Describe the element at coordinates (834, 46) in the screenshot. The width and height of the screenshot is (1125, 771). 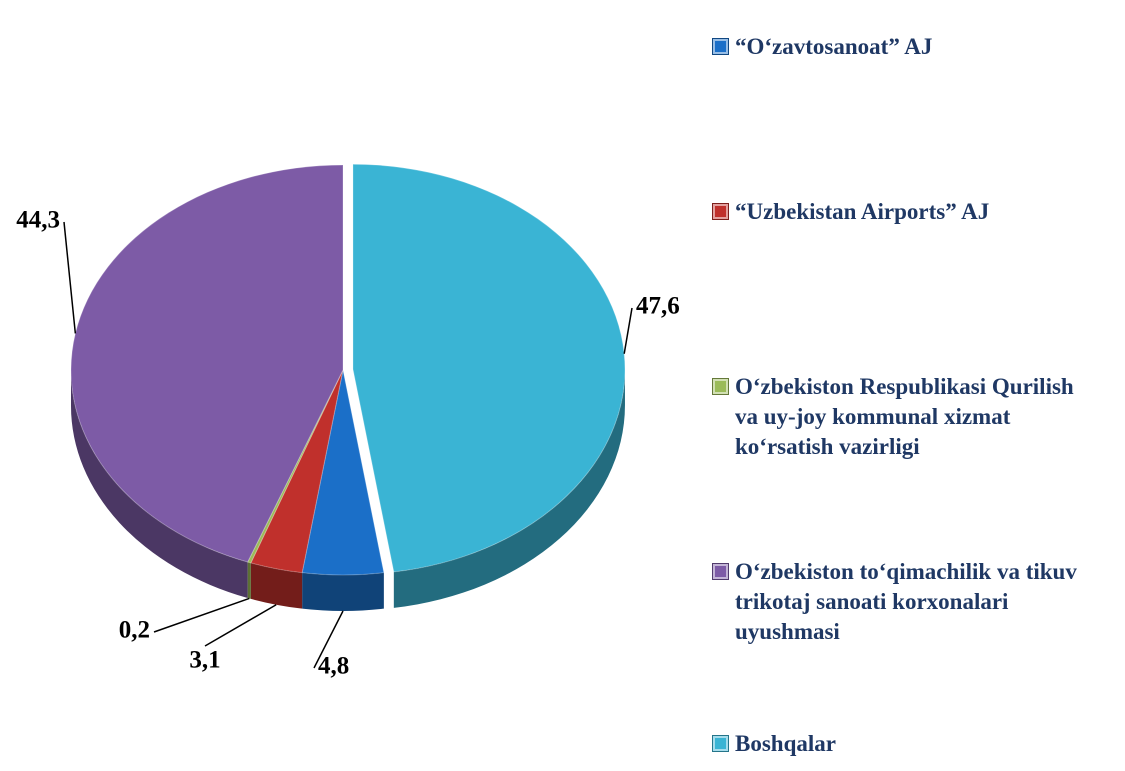
I see `legend-label: “O‘zavtosanoat” AJ` at that location.